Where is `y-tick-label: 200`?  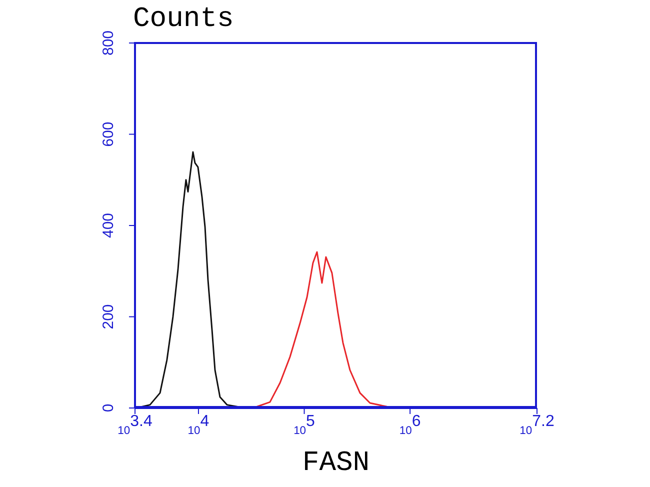
y-tick-label: 200 is located at coordinates (108, 317).